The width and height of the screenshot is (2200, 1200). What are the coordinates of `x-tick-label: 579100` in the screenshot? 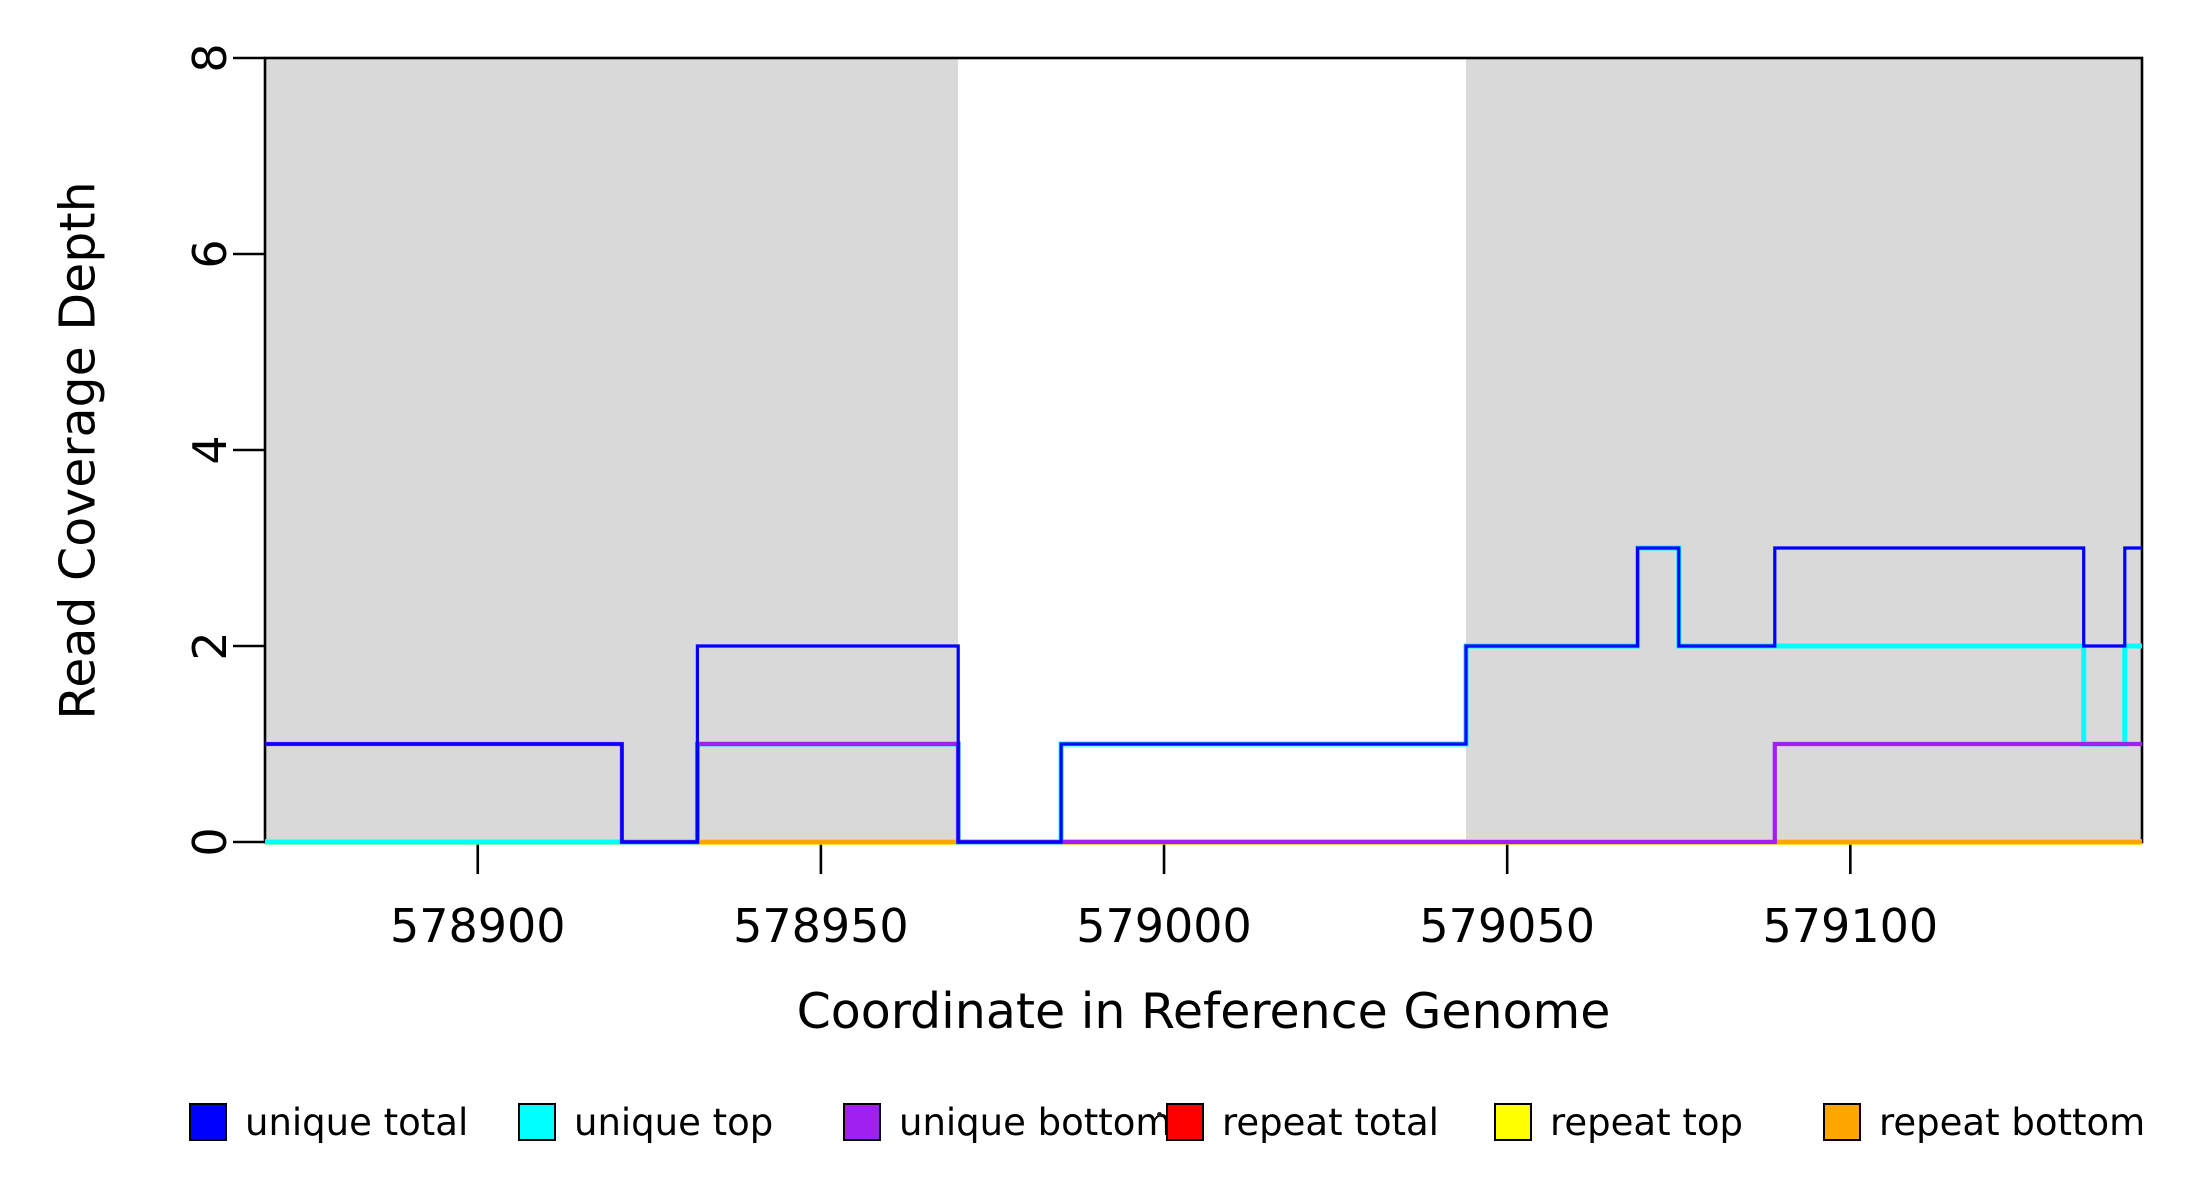 It's located at (1851, 926).